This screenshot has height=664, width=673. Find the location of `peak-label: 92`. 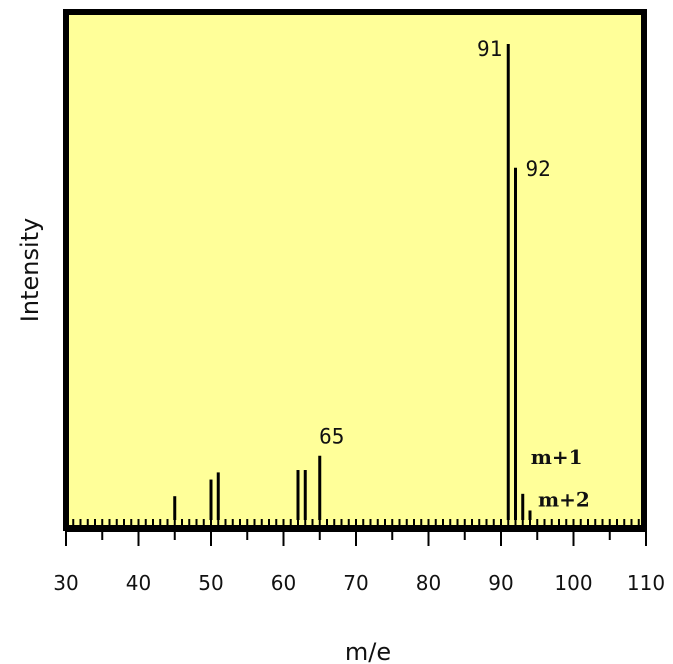

peak-label: 92 is located at coordinates (538, 169).